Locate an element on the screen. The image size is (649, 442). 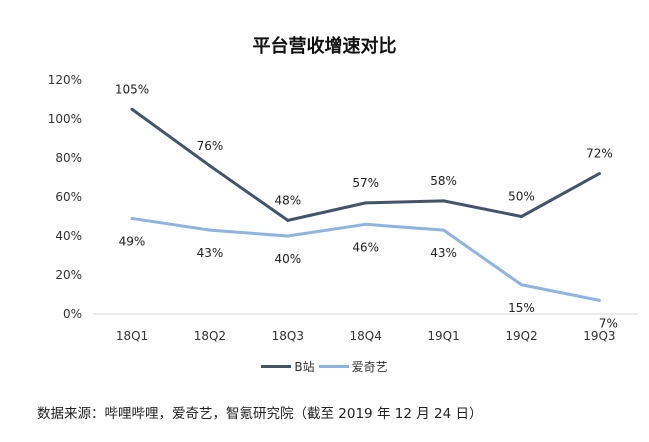
data-label: 105% is located at coordinates (132, 89).